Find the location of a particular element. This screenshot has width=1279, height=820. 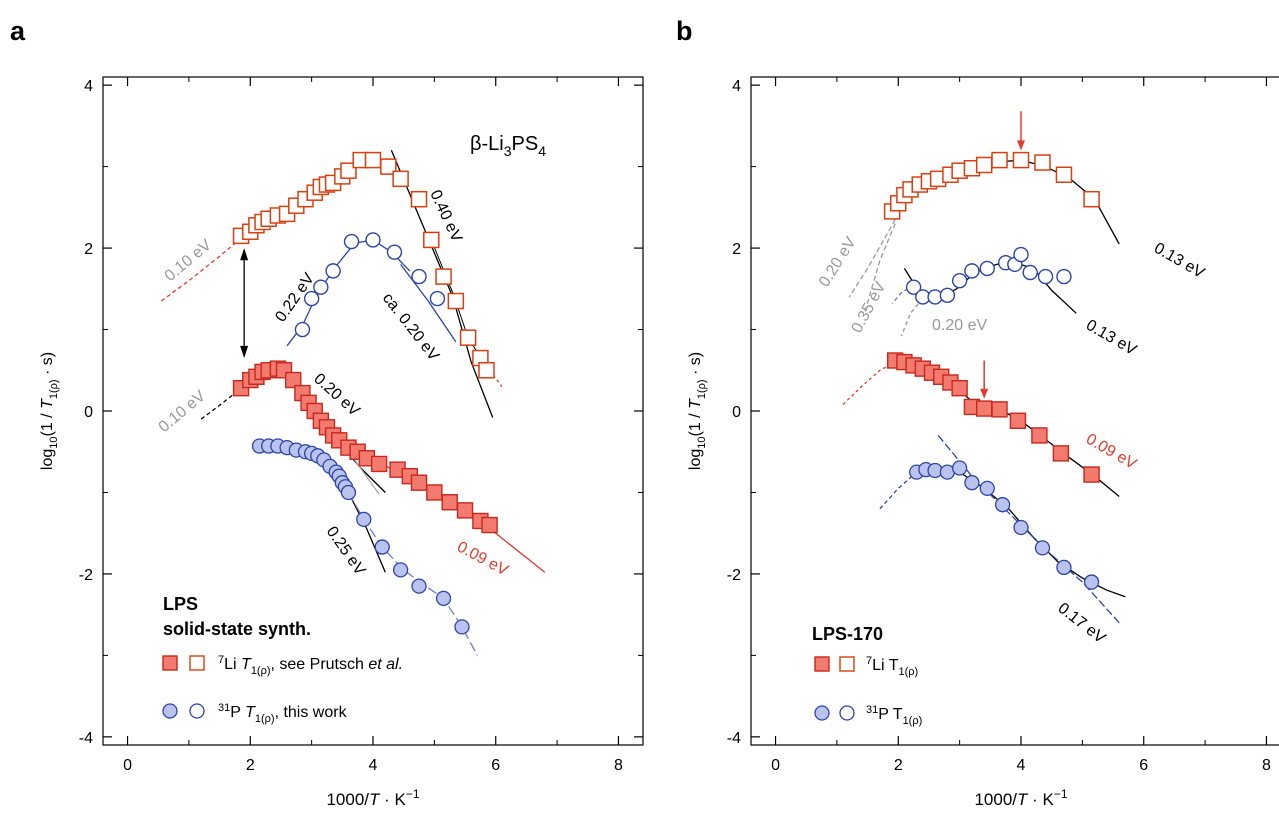

y-axis-label-a: log10(1 / T1(ρ) · s) is located at coordinates (49, 411).